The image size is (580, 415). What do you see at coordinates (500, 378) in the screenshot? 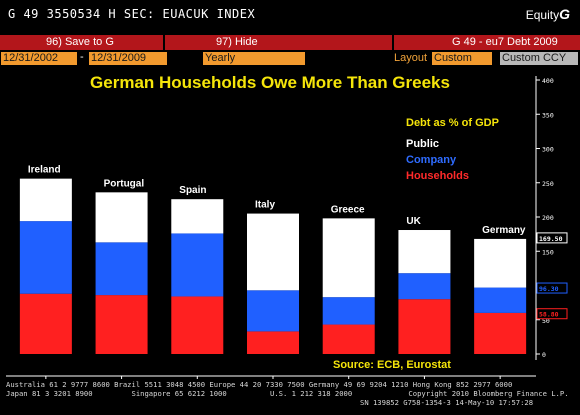
I see `x-tick-label: 2009` at bounding box center [500, 378].